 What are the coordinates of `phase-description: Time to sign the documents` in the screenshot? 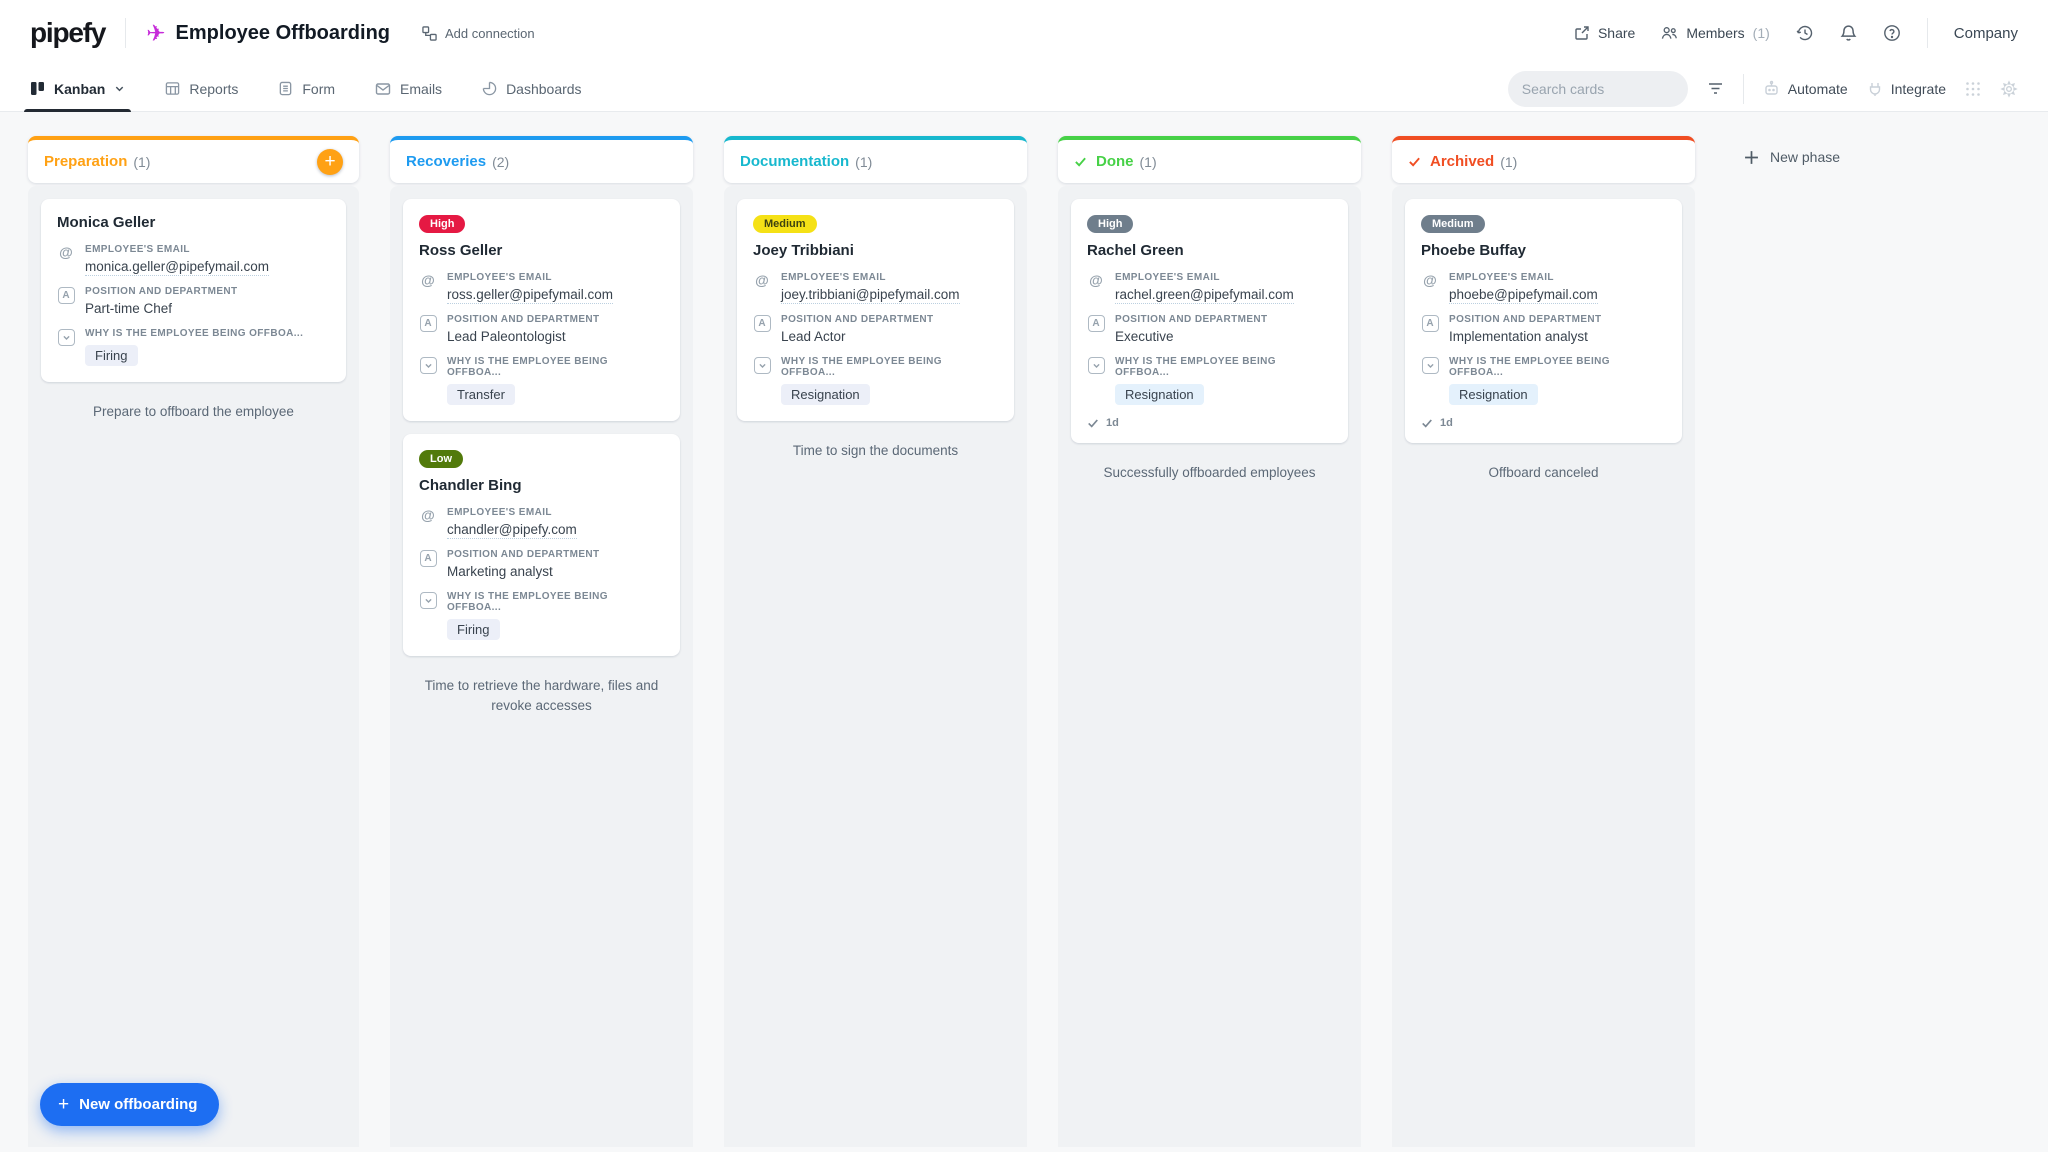 It's located at (875, 450).